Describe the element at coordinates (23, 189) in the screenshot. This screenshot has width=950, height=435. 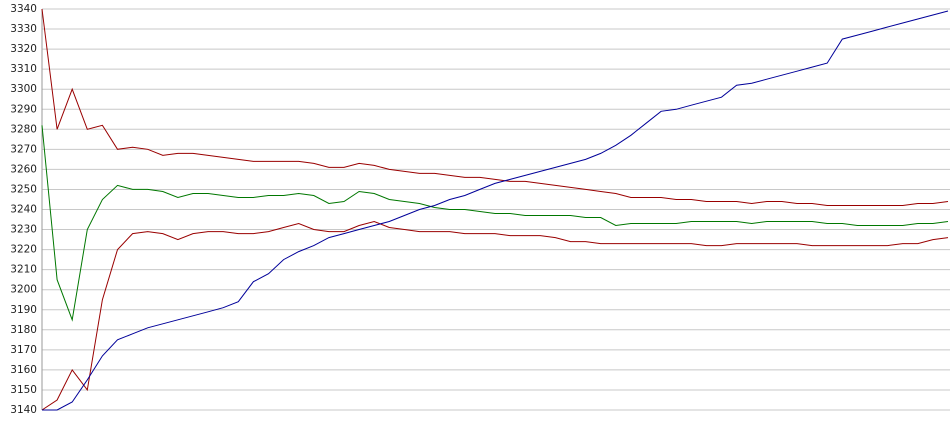
I see `y-tick-label: 3250` at that location.